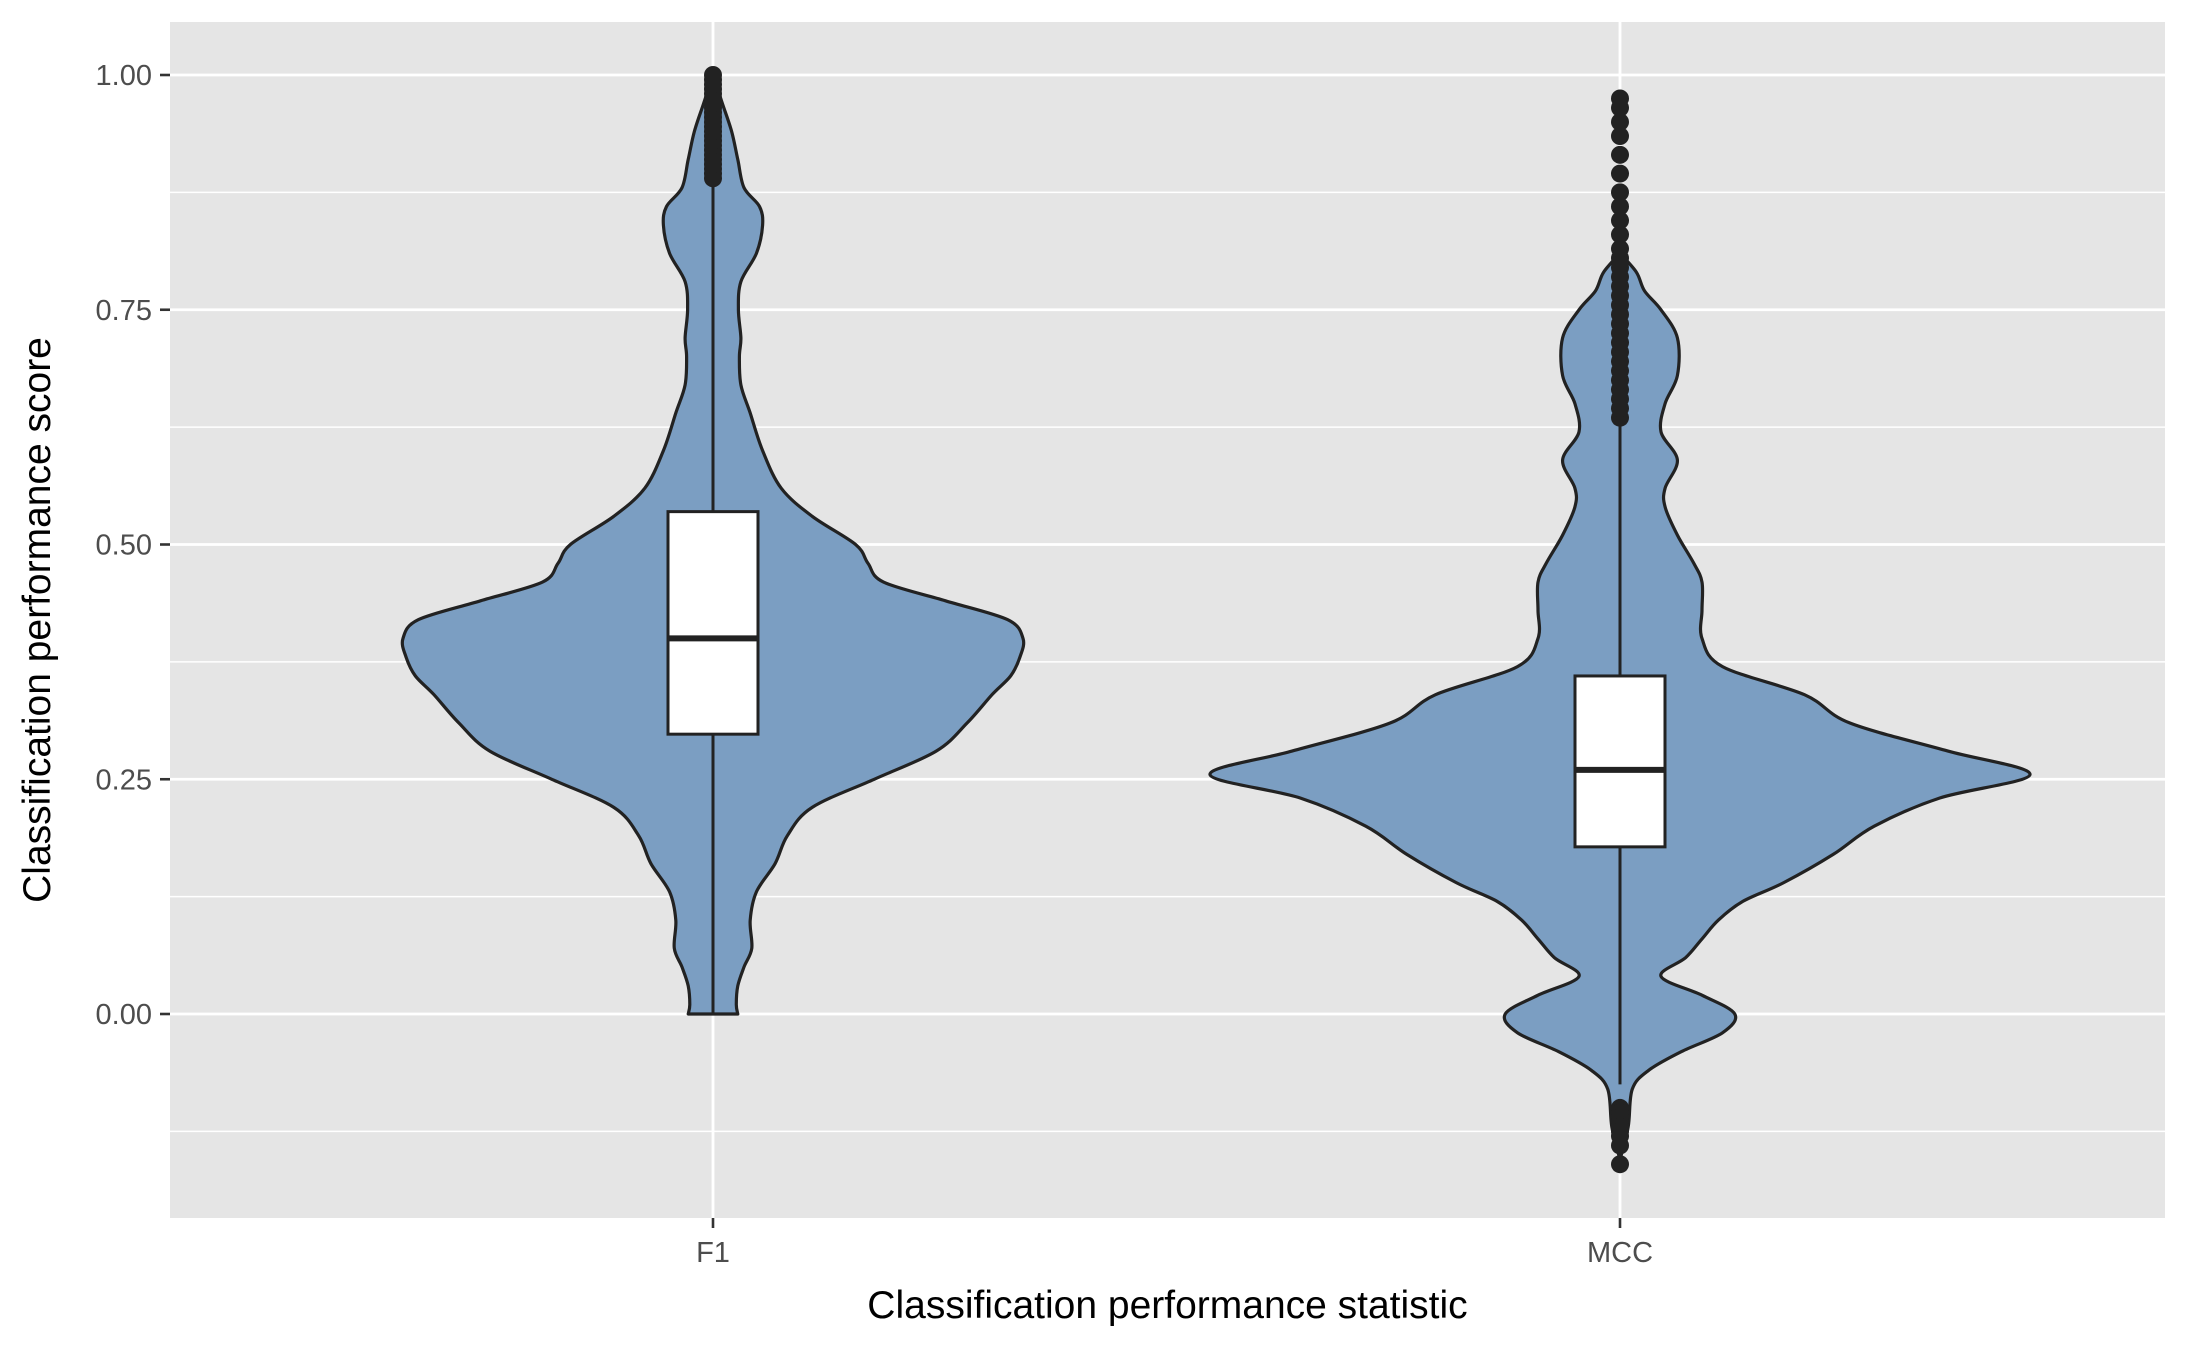  I want to click on y-axis: 0.00 0.25 0.50 0.75 1.00, so click(133, 545).